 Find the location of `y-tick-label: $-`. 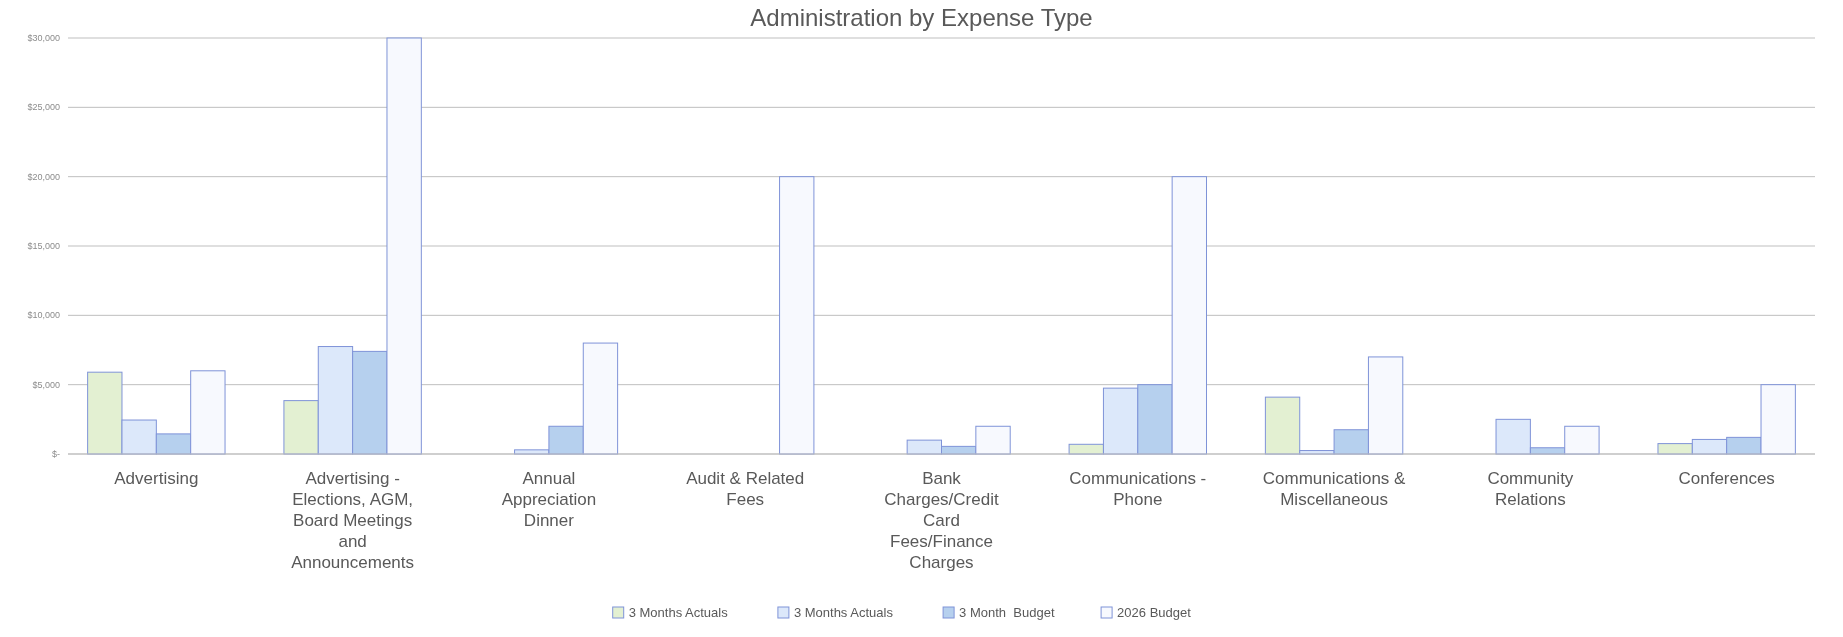

y-tick-label: $- is located at coordinates (55, 454).